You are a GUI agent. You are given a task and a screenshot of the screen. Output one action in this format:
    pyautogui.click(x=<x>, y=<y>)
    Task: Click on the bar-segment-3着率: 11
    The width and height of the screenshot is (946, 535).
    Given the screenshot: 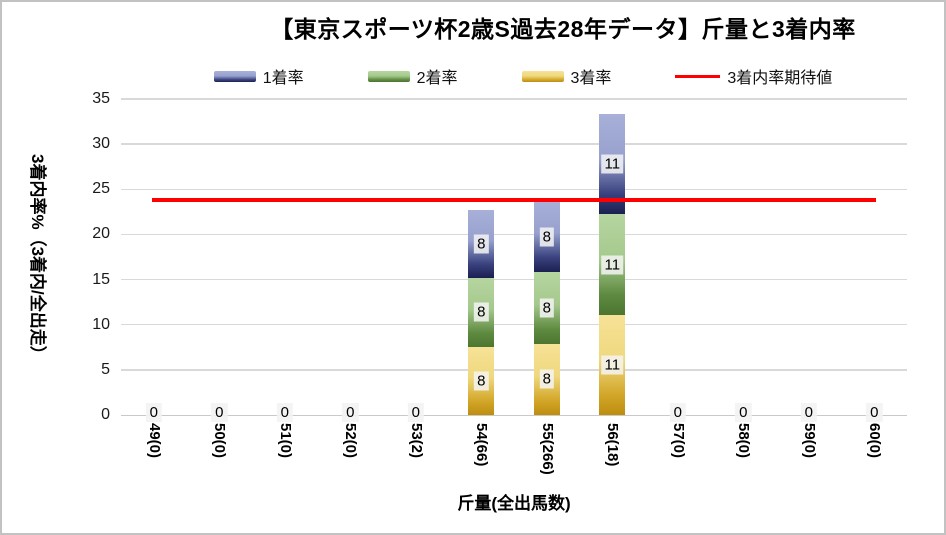 What is the action you would take?
    pyautogui.click(x=612, y=364)
    